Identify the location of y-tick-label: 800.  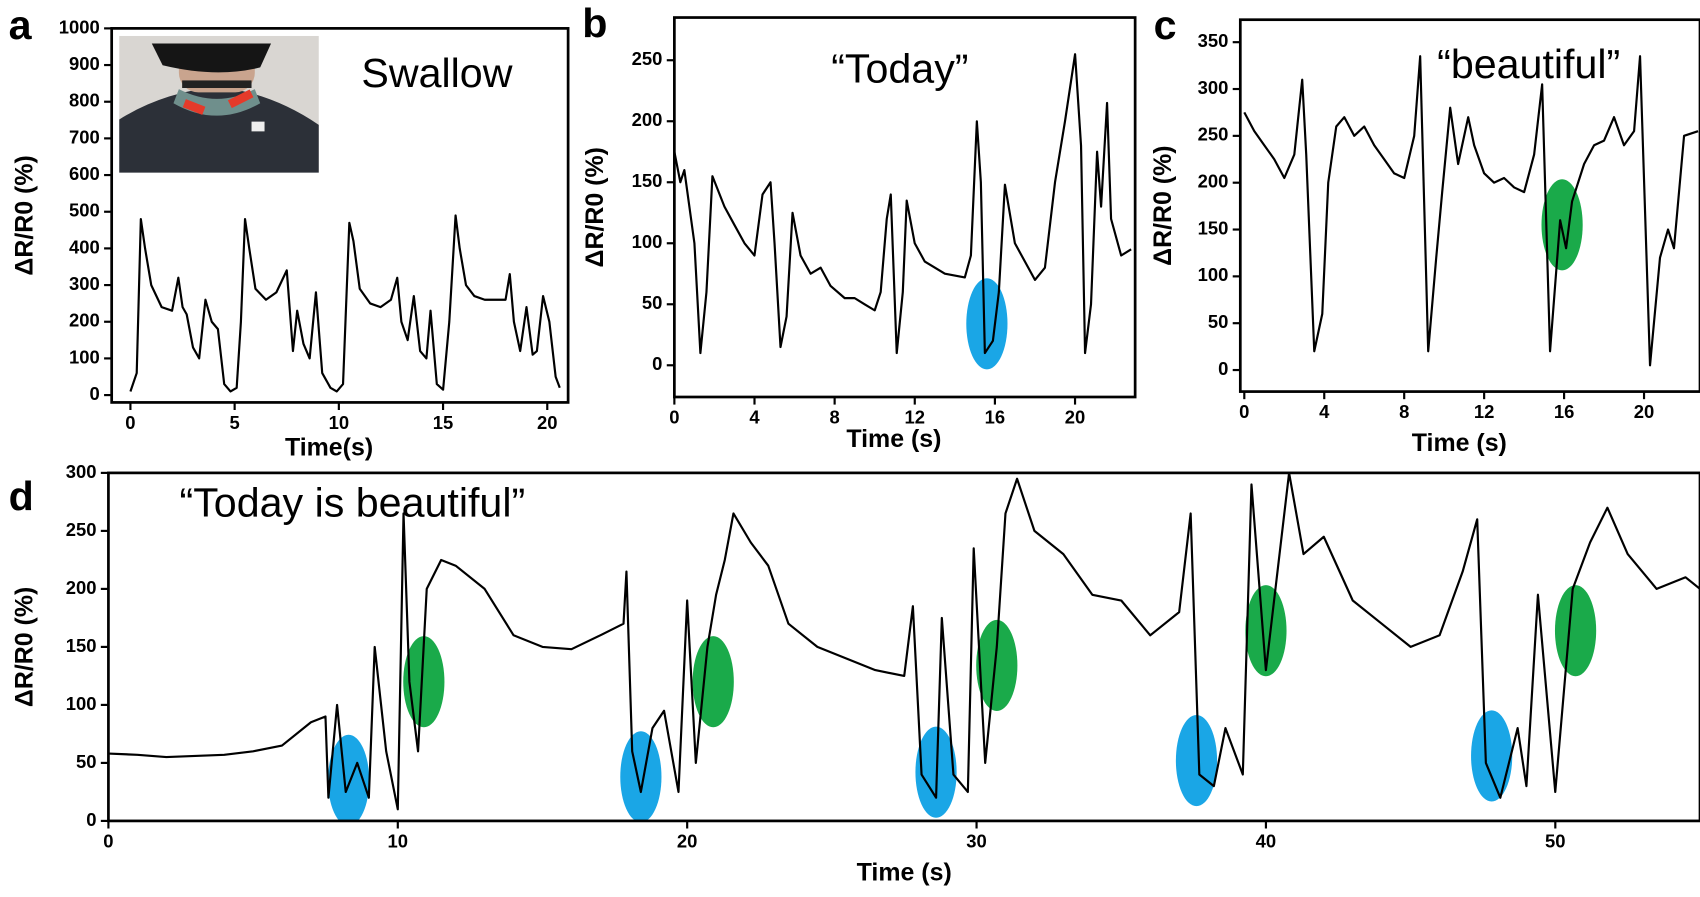
(84, 100).